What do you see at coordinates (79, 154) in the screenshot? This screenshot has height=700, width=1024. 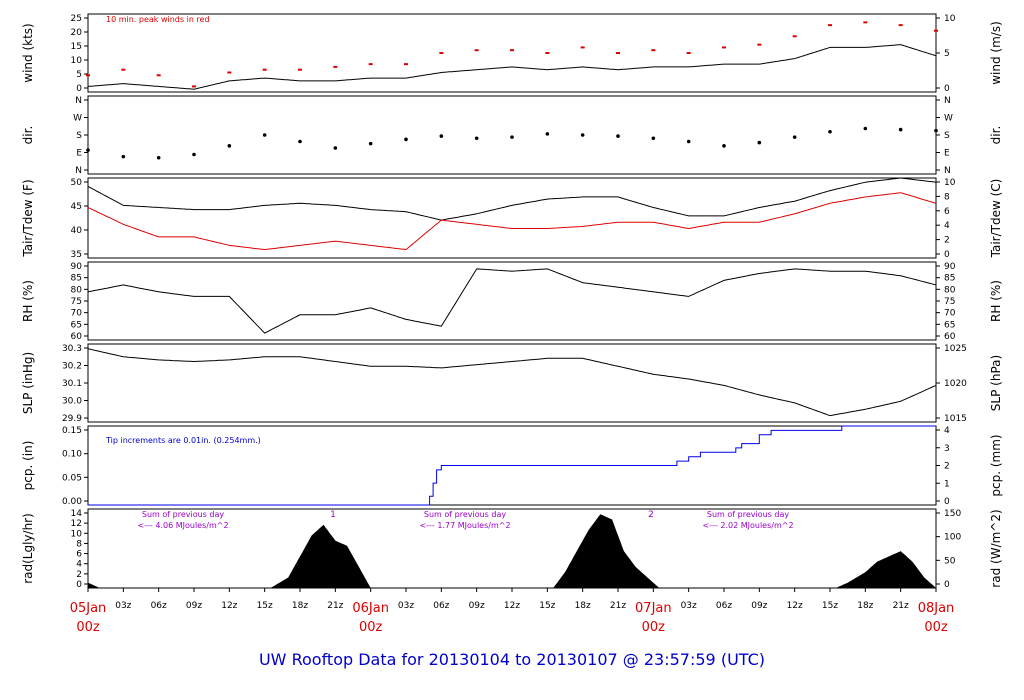 I see `dir-ytick-left-label: E` at bounding box center [79, 154].